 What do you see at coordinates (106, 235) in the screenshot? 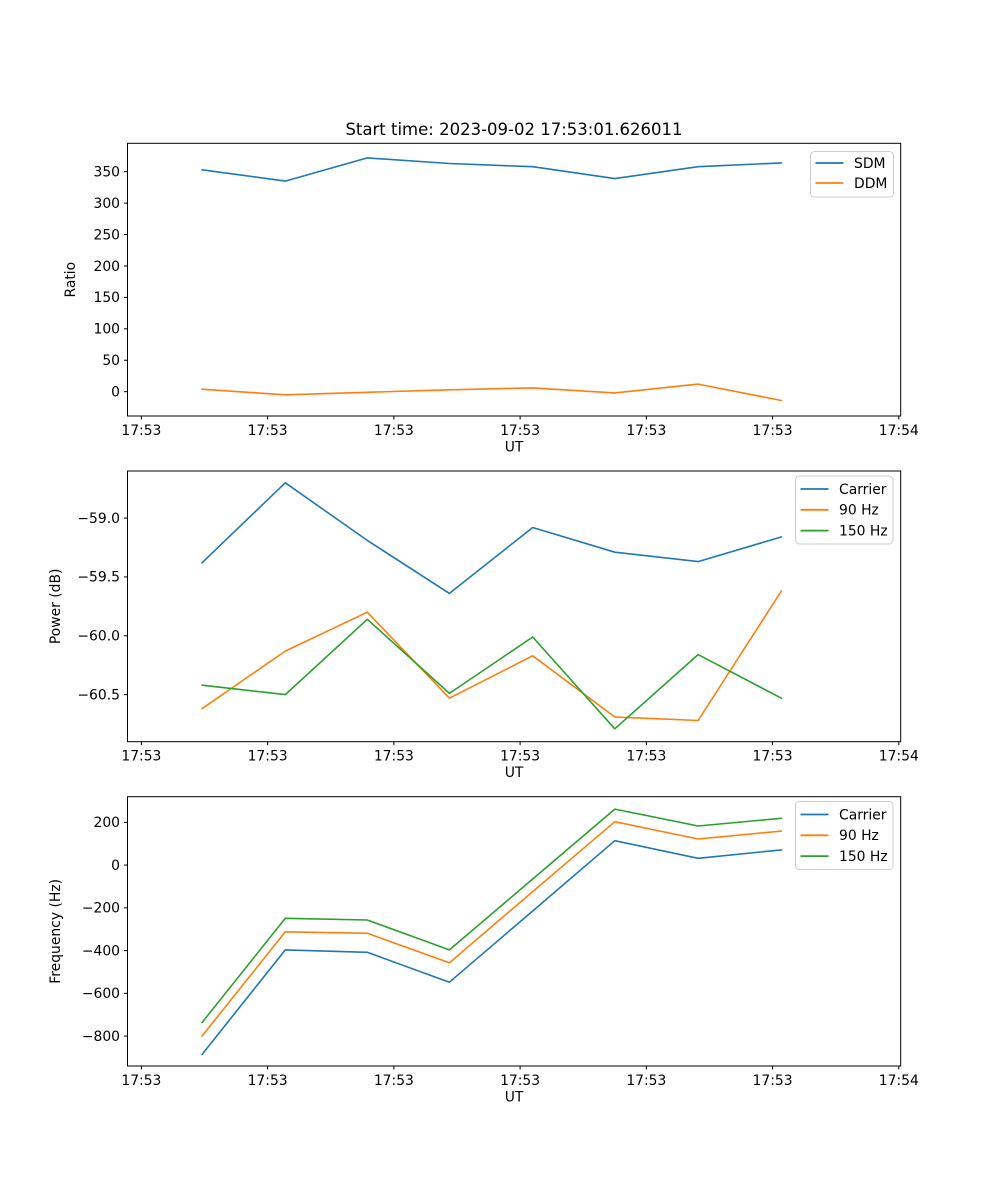
I see `y-tick-label: 250` at bounding box center [106, 235].